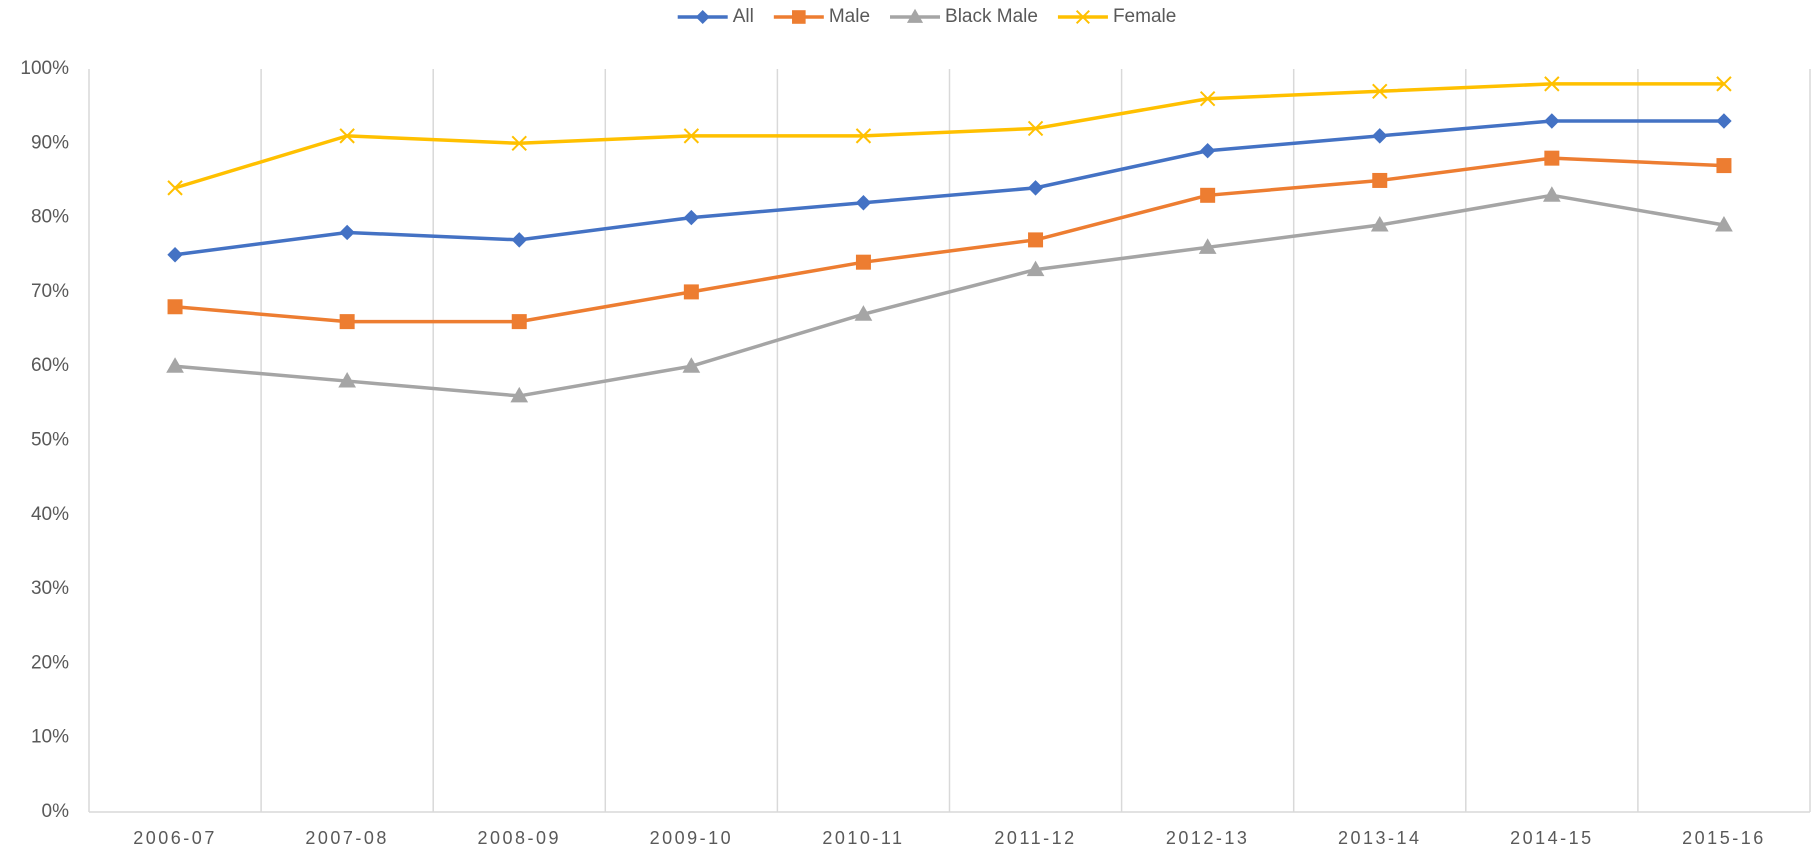 The image size is (1814, 855). Describe the element at coordinates (743, 16) in the screenshot. I see `legend-label: All` at that location.